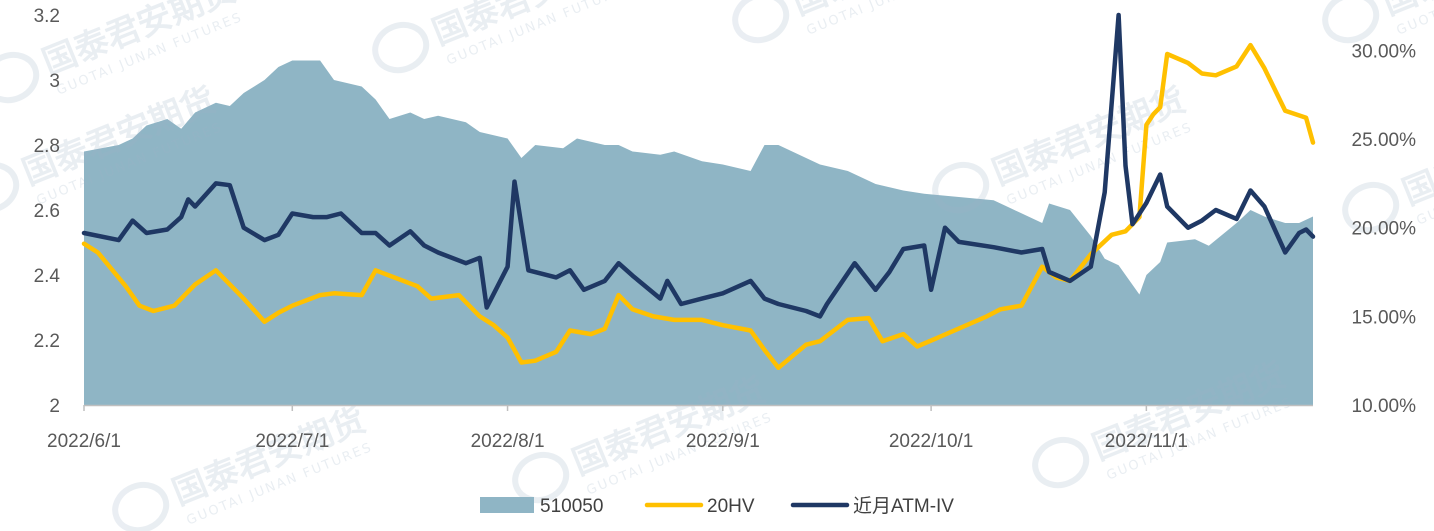 The image size is (1434, 531). I want to click on left-tick-label: 3.2, so click(47, 16).